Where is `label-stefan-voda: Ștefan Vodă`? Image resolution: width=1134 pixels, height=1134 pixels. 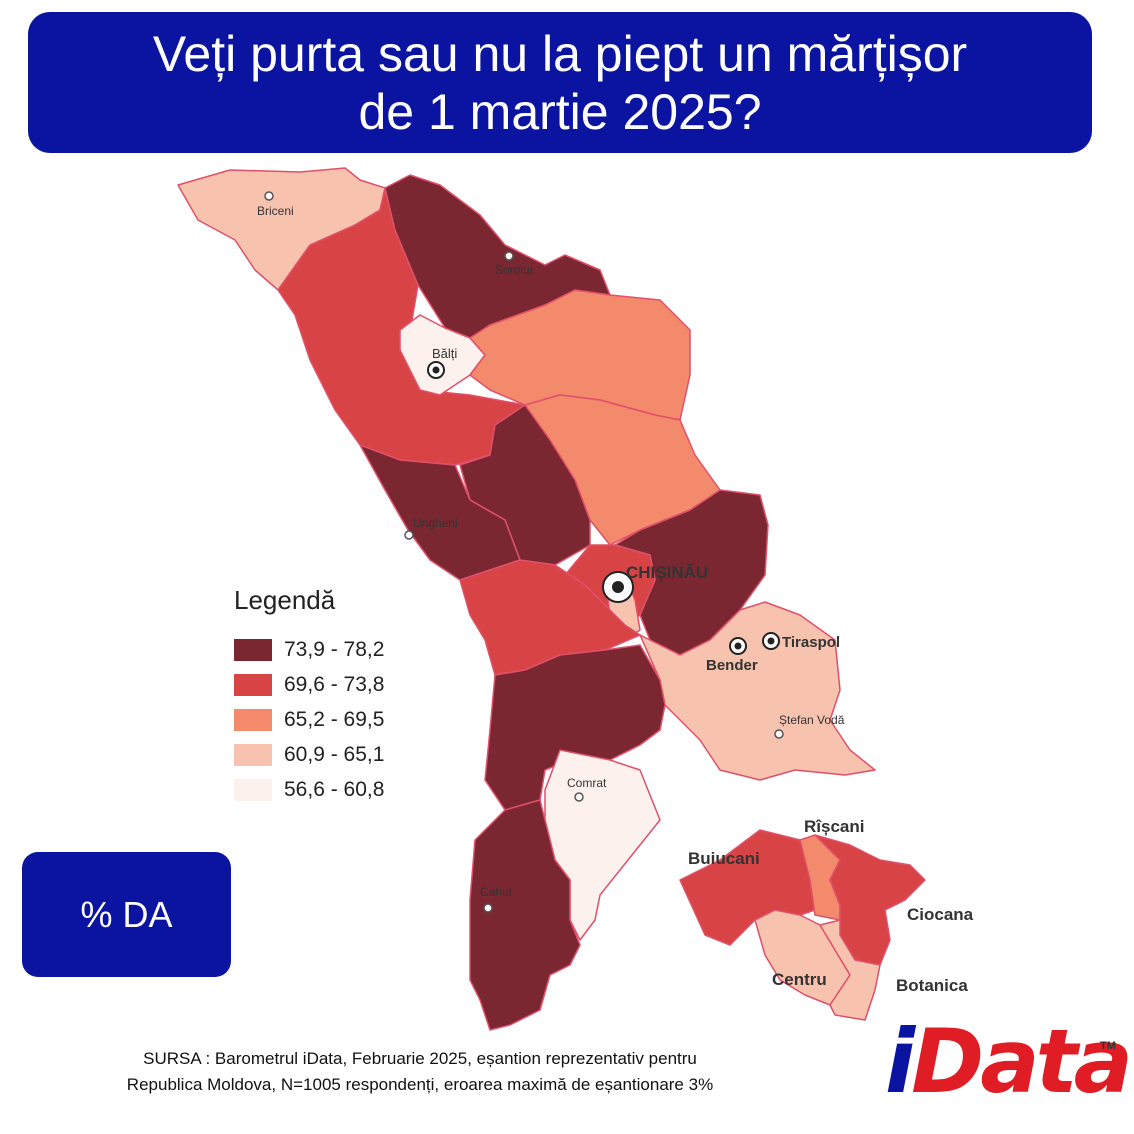
label-stefan-voda: Ștefan Vodă is located at coordinates (812, 720).